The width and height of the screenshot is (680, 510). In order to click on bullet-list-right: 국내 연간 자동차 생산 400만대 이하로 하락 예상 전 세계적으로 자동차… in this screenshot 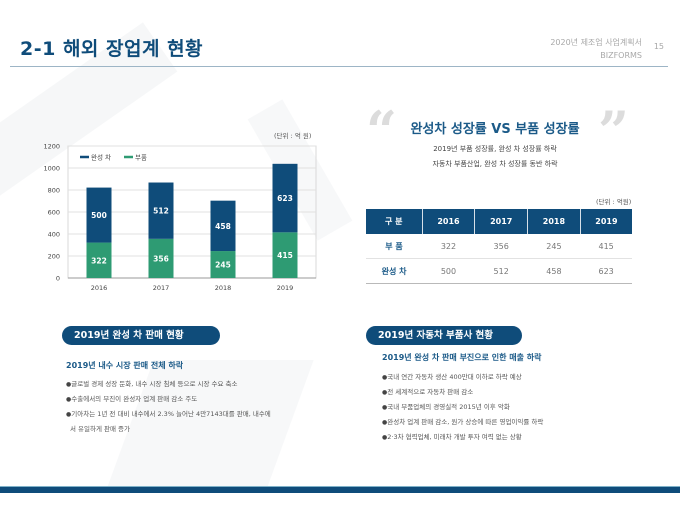, I will do `click(462, 407)`.